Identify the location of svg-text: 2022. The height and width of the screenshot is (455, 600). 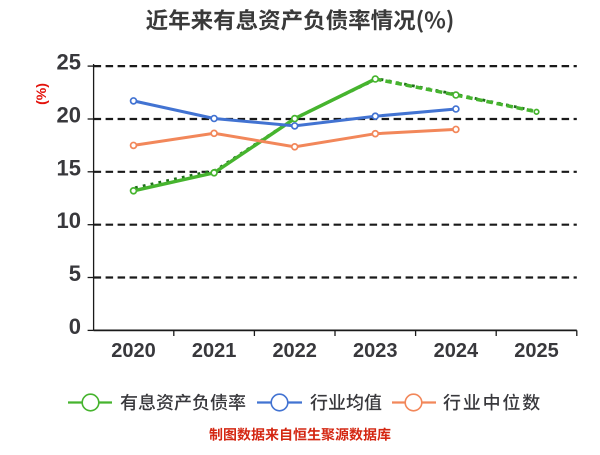
(294, 351).